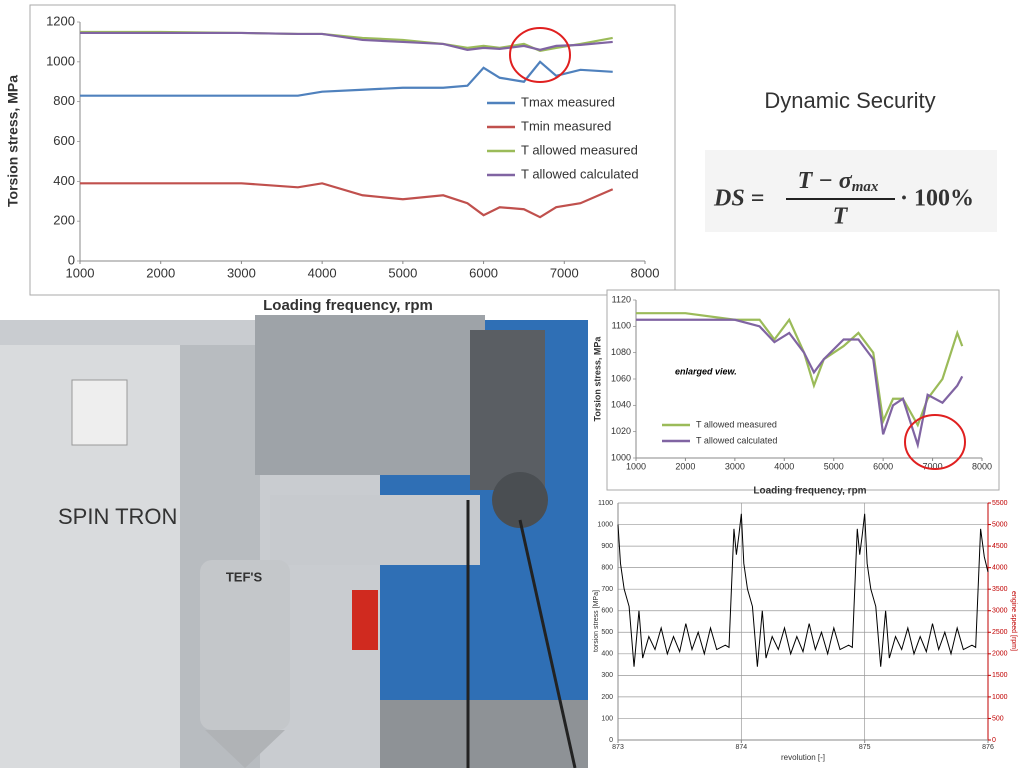  I want to click on y-tick-label: 1200, so click(60, 20).